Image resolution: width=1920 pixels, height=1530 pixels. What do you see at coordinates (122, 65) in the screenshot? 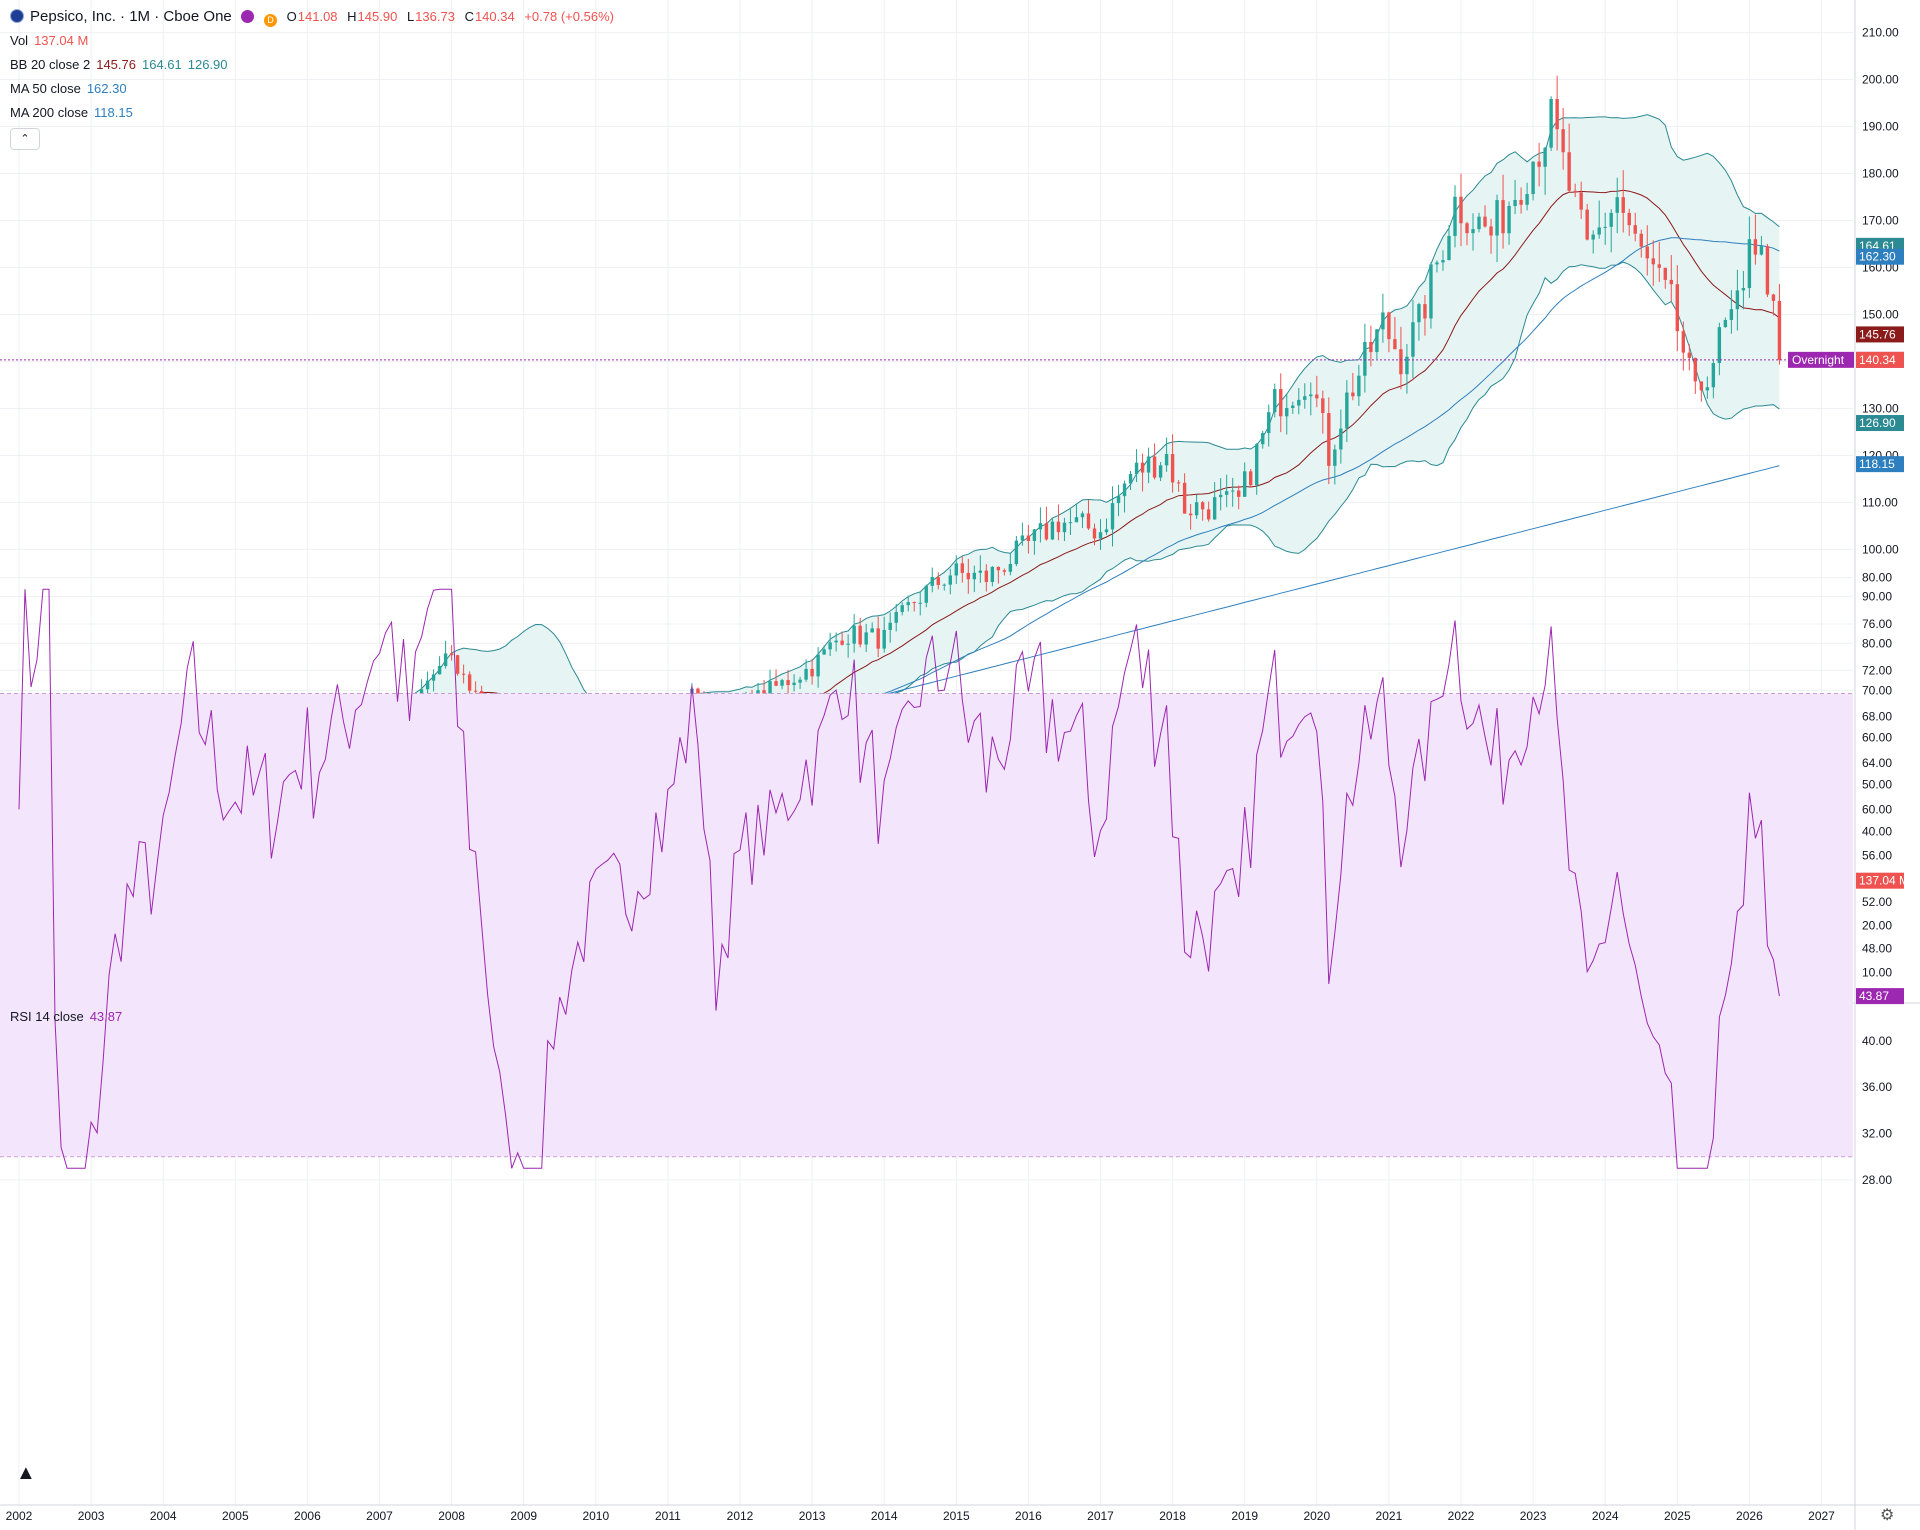
I see `bb-legend: BB 20 close 2 145.76 164.61 126.90` at bounding box center [122, 65].